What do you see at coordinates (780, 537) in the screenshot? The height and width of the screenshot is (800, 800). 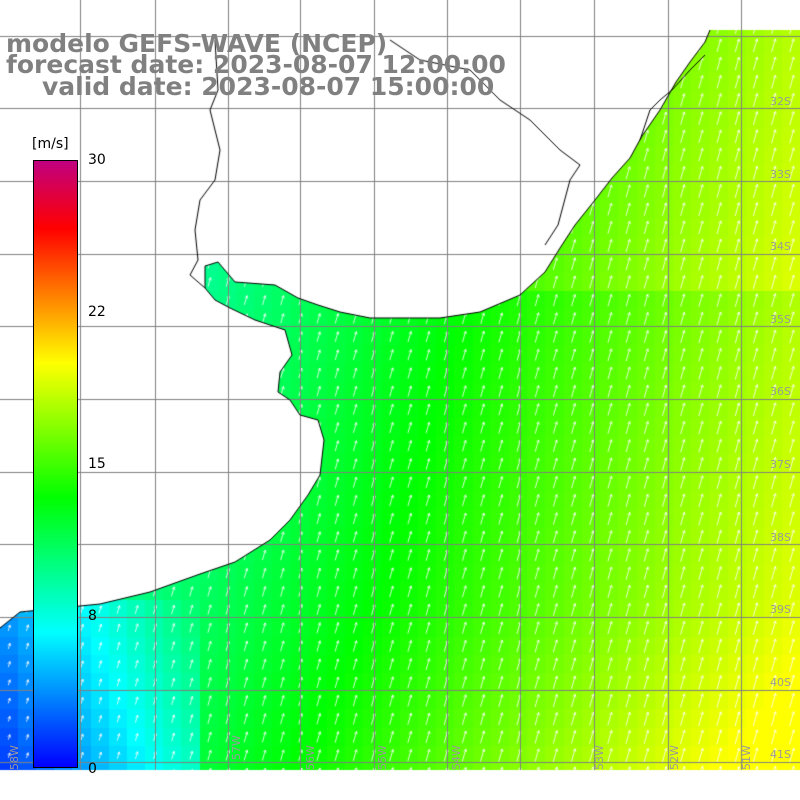 I see `lat-label: 38S` at bounding box center [780, 537].